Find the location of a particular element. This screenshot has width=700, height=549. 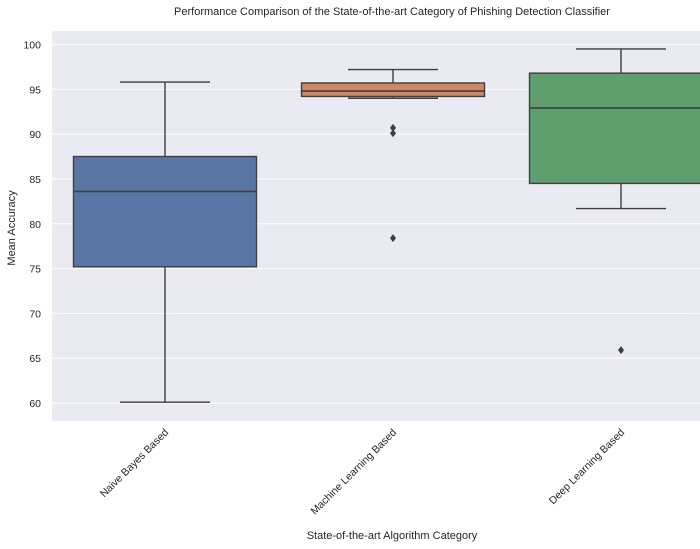

y-tick-100: 100 is located at coordinates (32, 45).